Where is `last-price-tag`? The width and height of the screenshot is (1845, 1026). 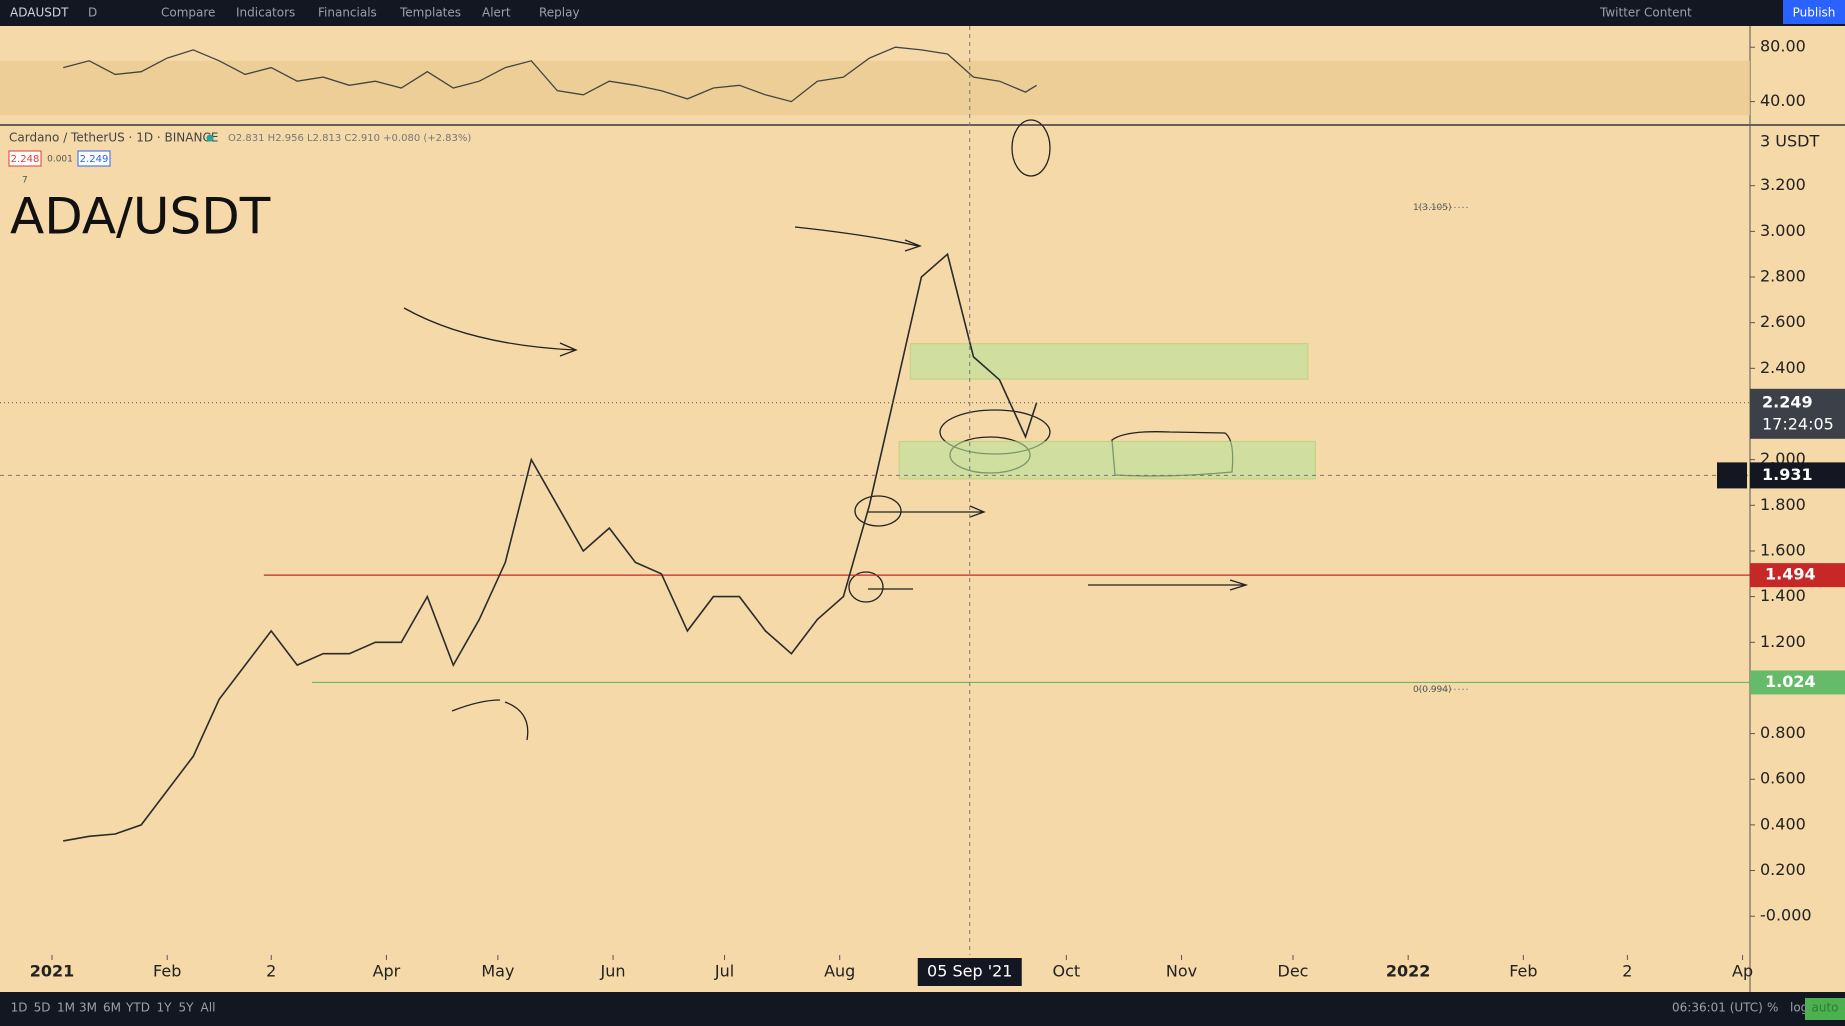 last-price-tag is located at coordinates (1797, 413).